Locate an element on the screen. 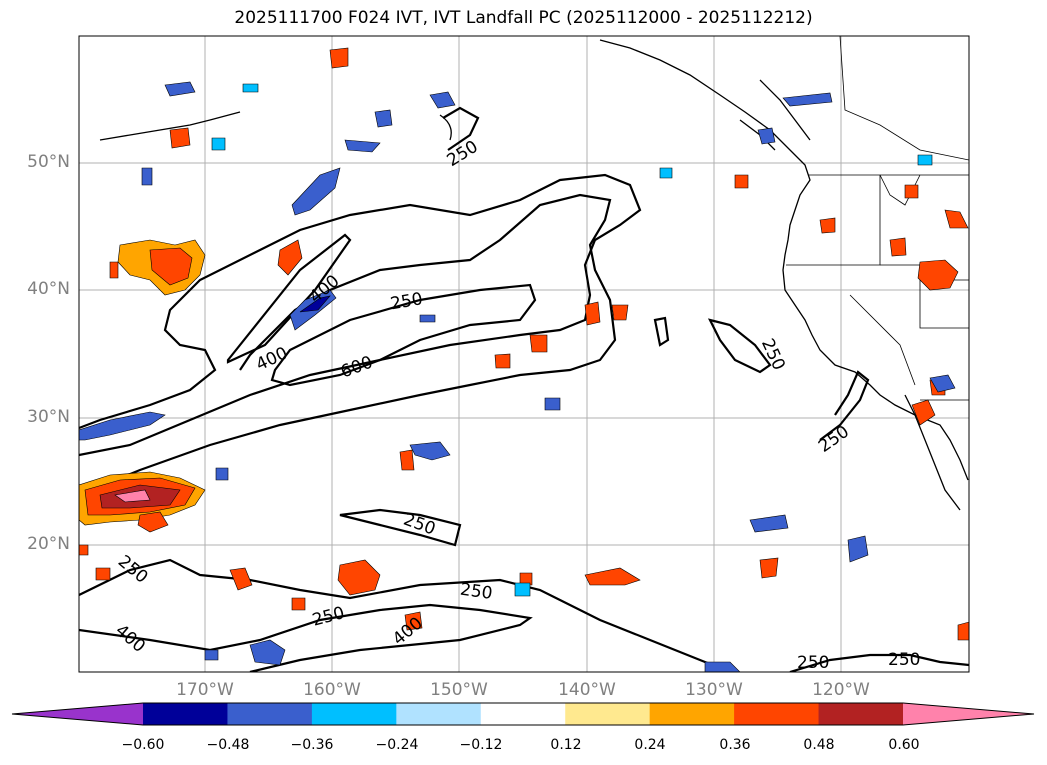  lon-label-120w: 120°W is located at coordinates (841, 690).